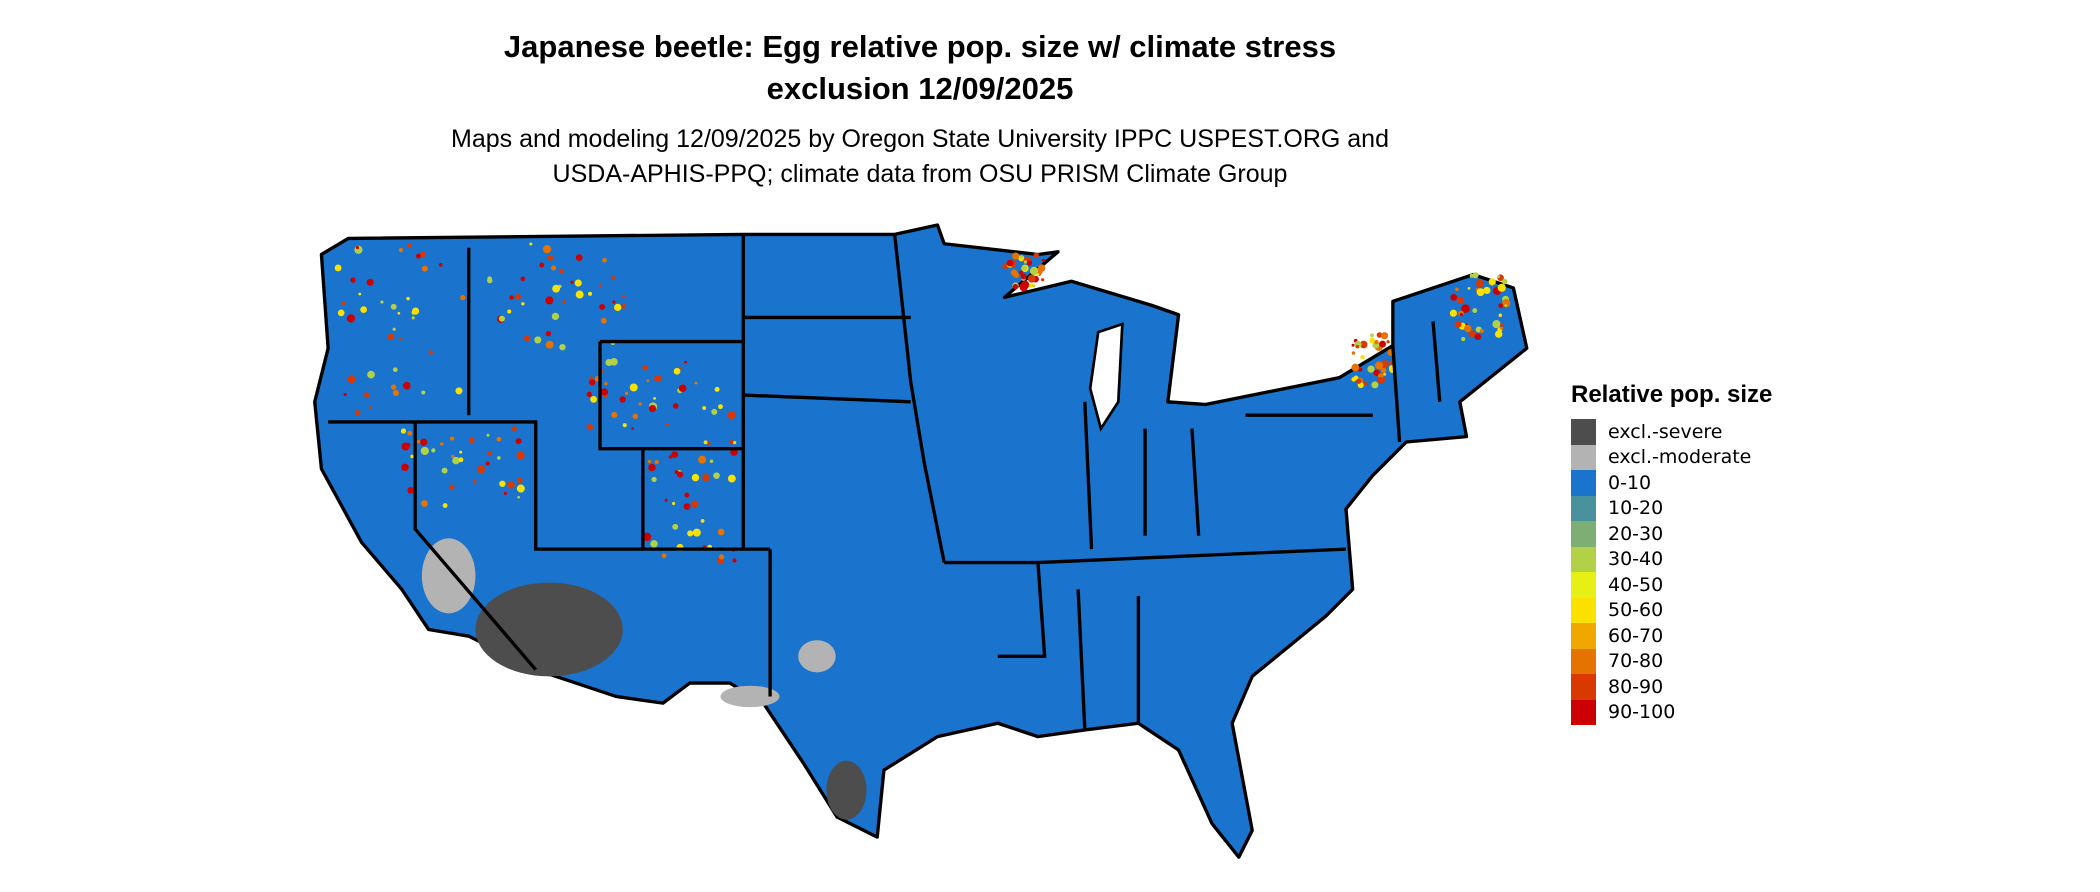 The width and height of the screenshot is (2100, 892). What do you see at coordinates (1636, 584) in the screenshot?
I see `legend-label: 40-50` at bounding box center [1636, 584].